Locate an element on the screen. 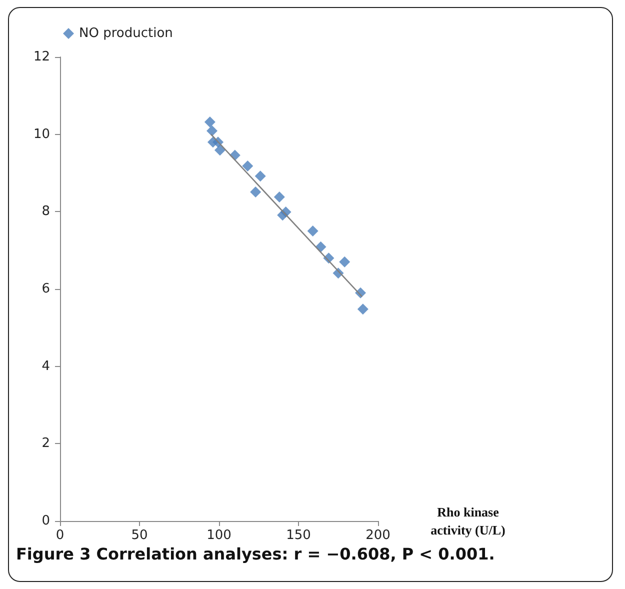  legend-label: NO production is located at coordinates (126, 33).